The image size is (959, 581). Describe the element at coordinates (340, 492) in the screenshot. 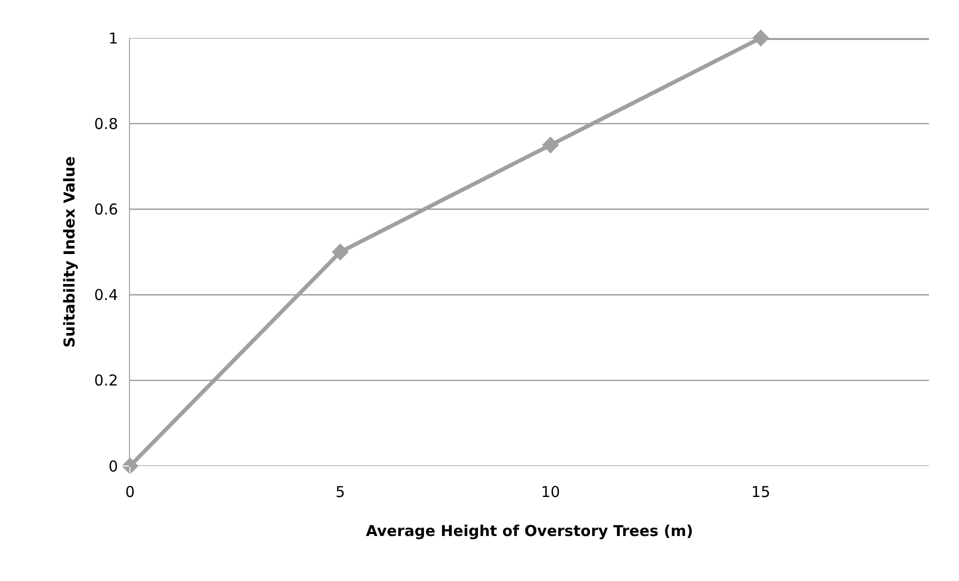

I see `x-tick-label: 5` at that location.